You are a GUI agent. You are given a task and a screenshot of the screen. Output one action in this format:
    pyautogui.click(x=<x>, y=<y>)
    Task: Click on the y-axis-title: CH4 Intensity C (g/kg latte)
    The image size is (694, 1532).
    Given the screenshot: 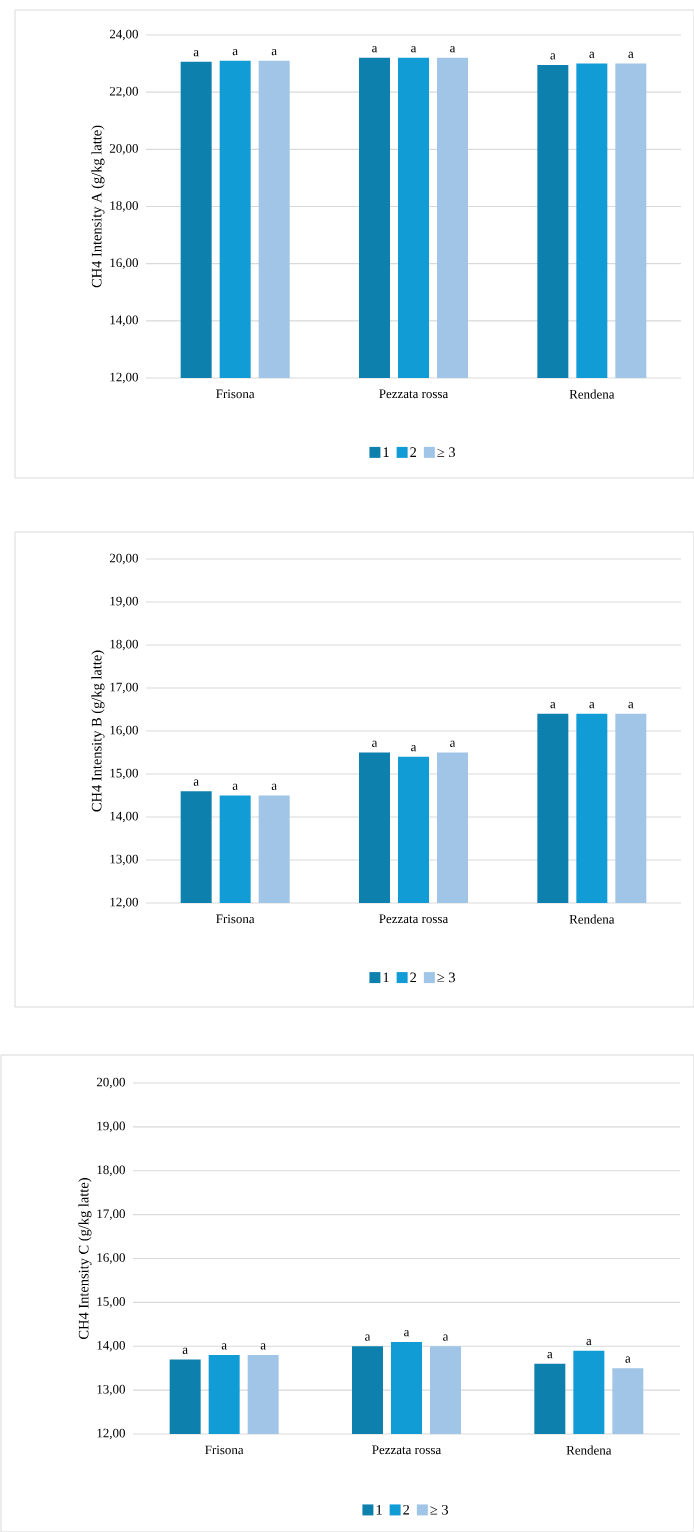 What is the action you would take?
    pyautogui.click(x=85, y=1258)
    